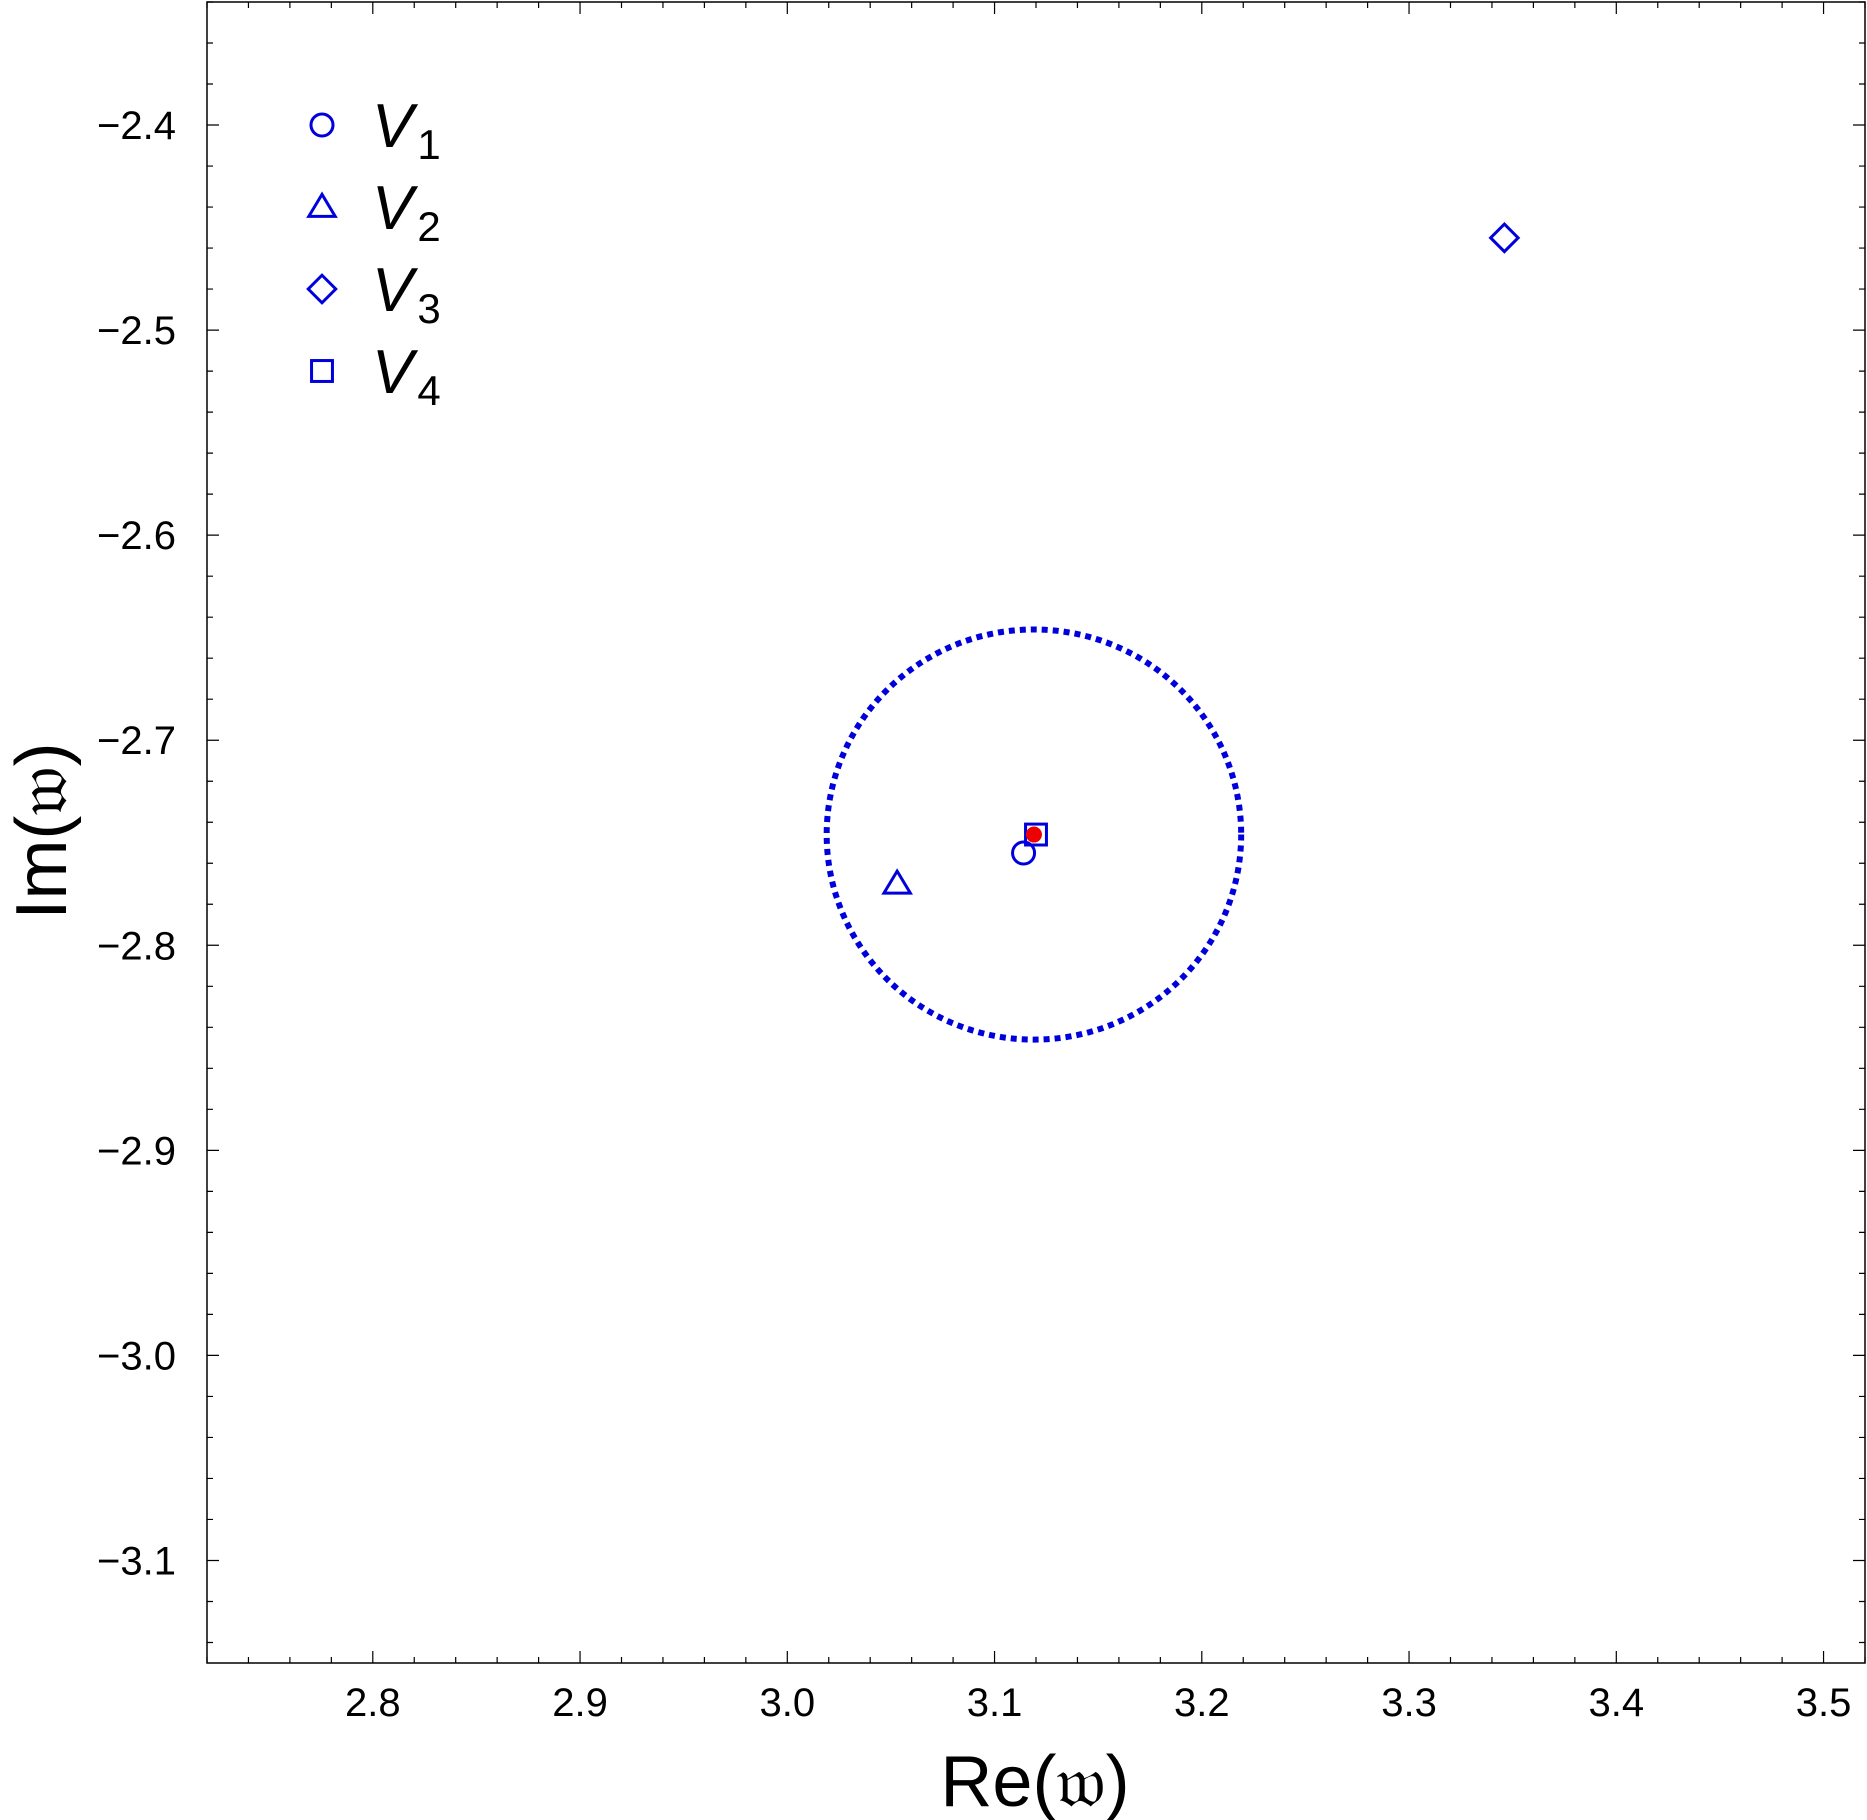  Describe the element at coordinates (136, 1561) in the screenshot. I see `y-tick-label: −3.1` at that location.